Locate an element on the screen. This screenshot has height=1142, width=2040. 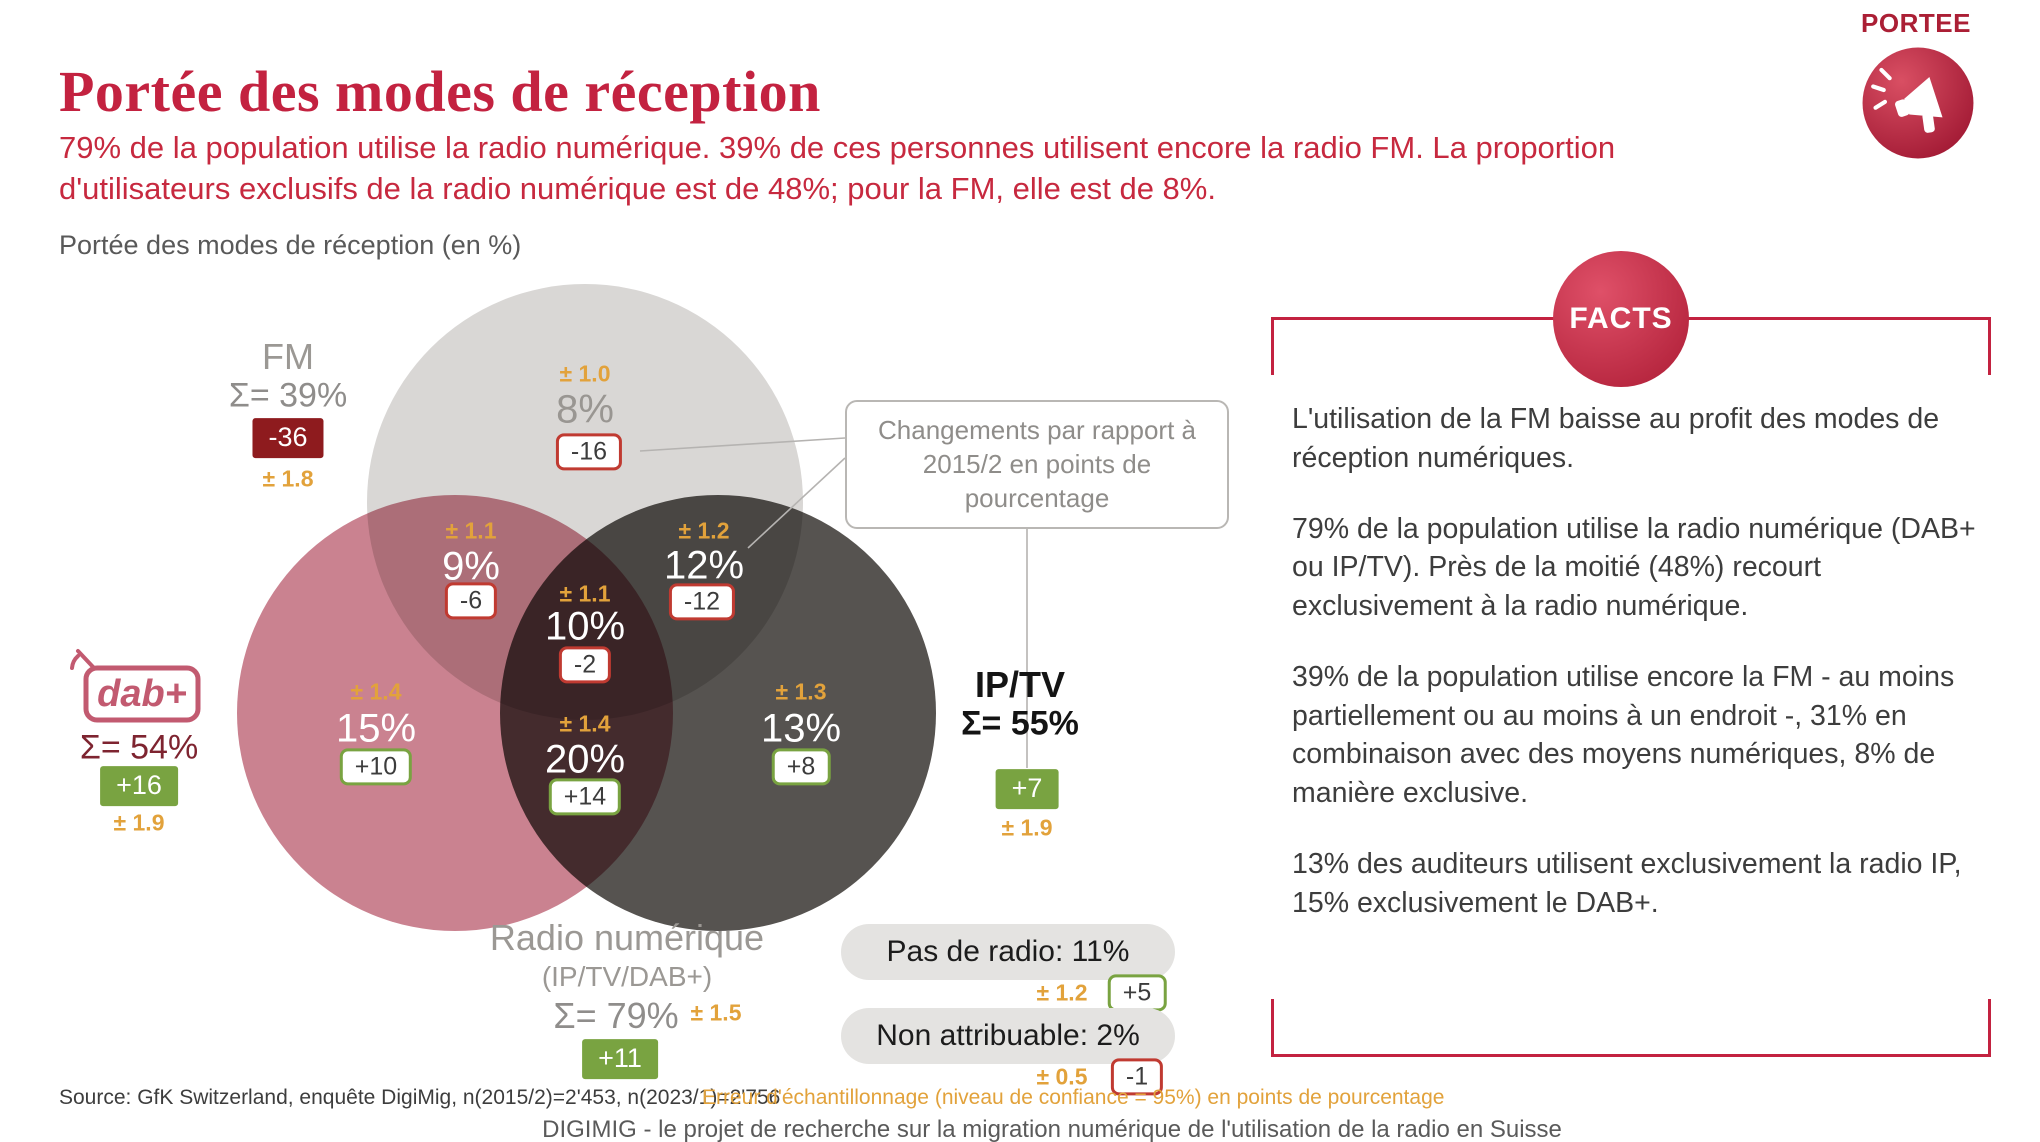
dab-plus-logo-icon: dab+ is located at coordinates (134, 686).